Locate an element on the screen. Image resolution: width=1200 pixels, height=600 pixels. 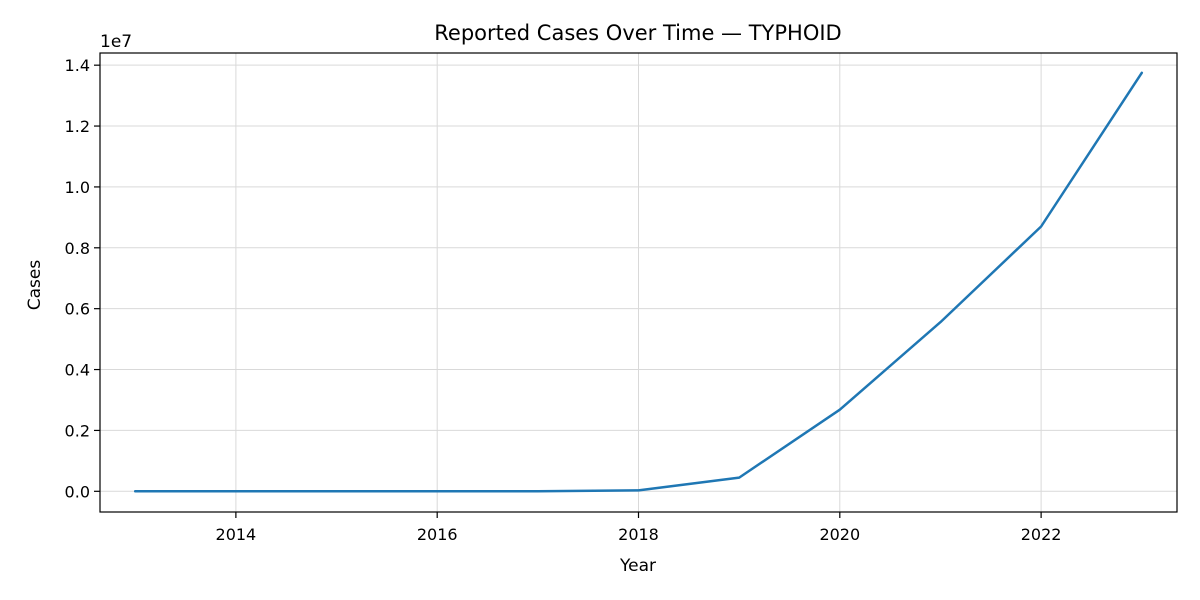
y-tick-label: 1.2 is located at coordinates (77, 126).